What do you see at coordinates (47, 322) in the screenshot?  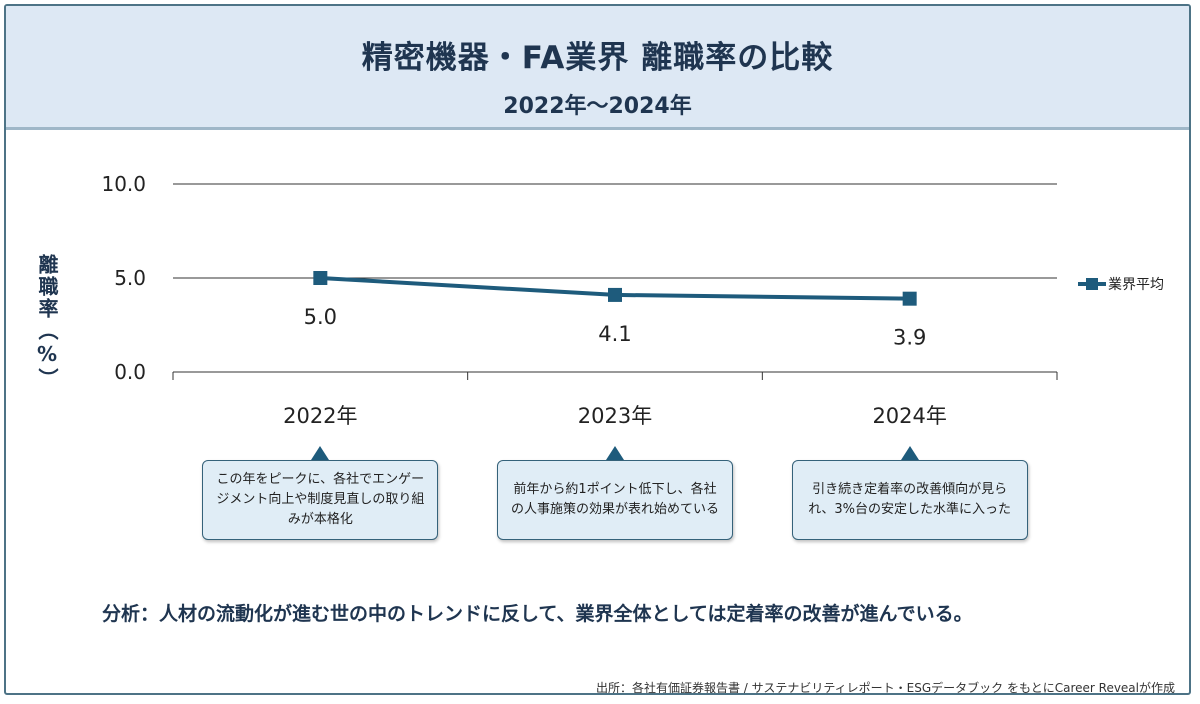 I see `y-axis-label: 離職率（%）` at bounding box center [47, 322].